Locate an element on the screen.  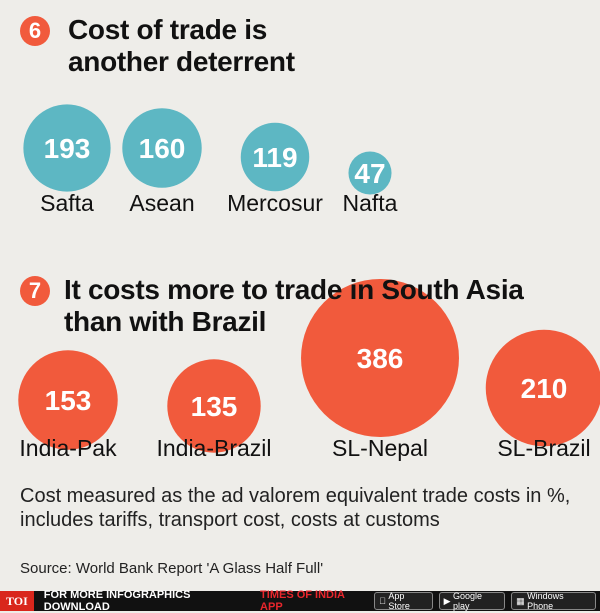
bubble-india-pak is located at coordinates (68, 400).